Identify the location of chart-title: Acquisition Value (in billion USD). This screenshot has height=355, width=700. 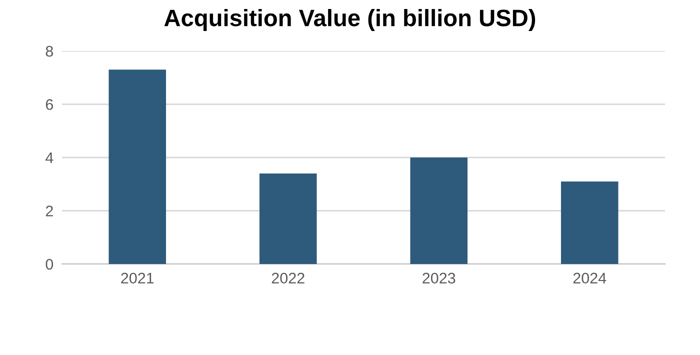
(350, 20).